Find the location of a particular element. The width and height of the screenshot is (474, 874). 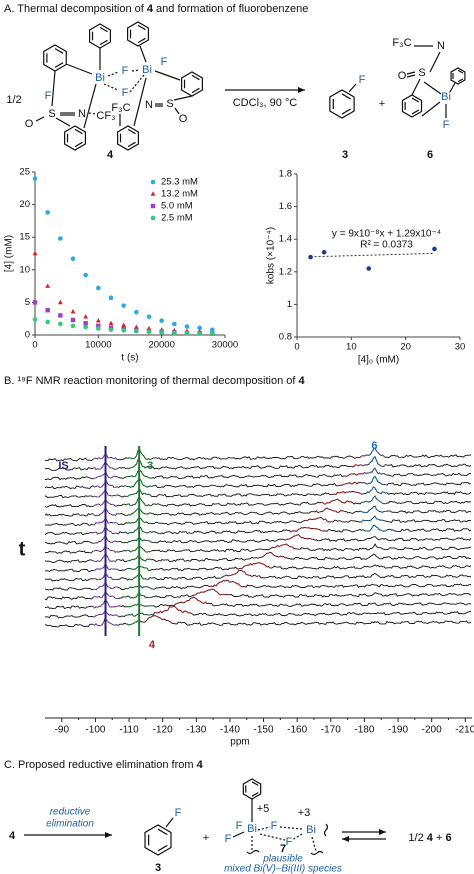

y-tick-label: 1.4 is located at coordinates (285, 239).